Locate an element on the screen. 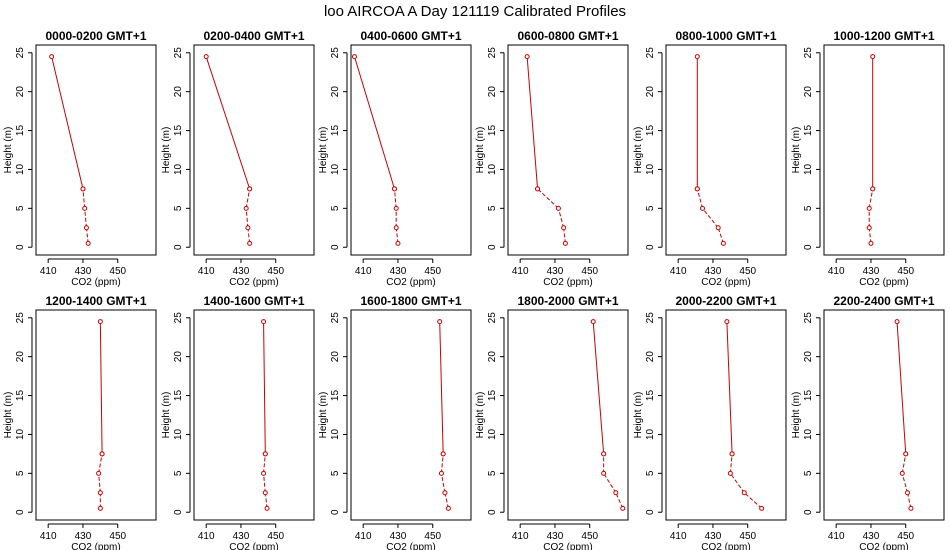 The width and height of the screenshot is (950, 550). panel-title: 0400-0600 GMT+1 is located at coordinates (410, 36).